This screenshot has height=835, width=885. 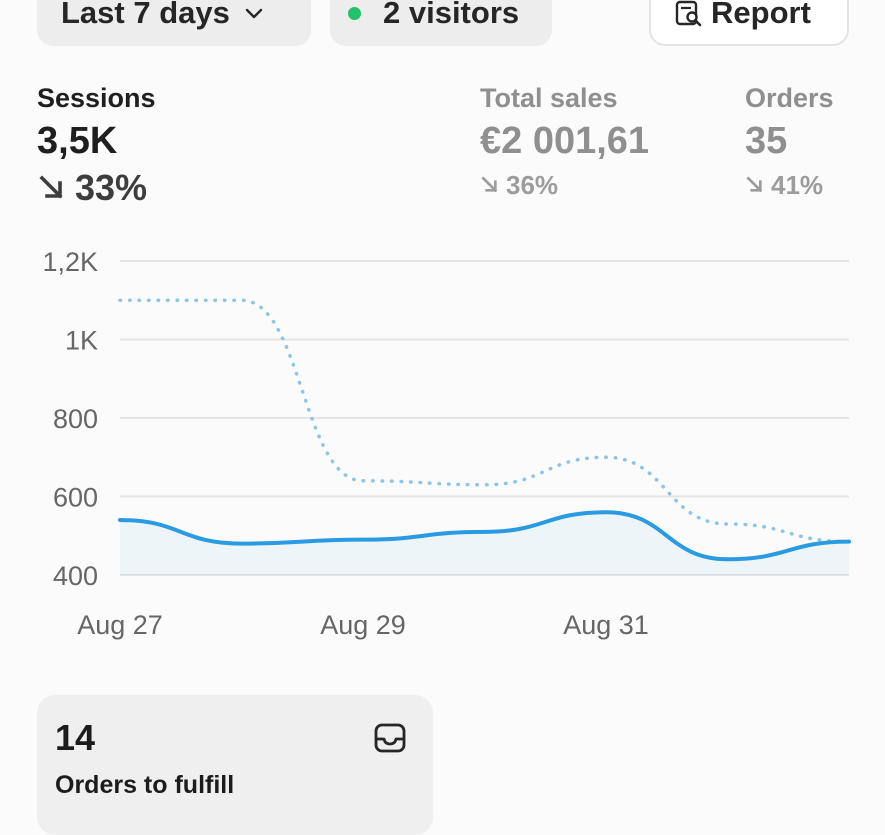 What do you see at coordinates (451, 15) in the screenshot?
I see `visitors-label: 2 visitors` at bounding box center [451, 15].